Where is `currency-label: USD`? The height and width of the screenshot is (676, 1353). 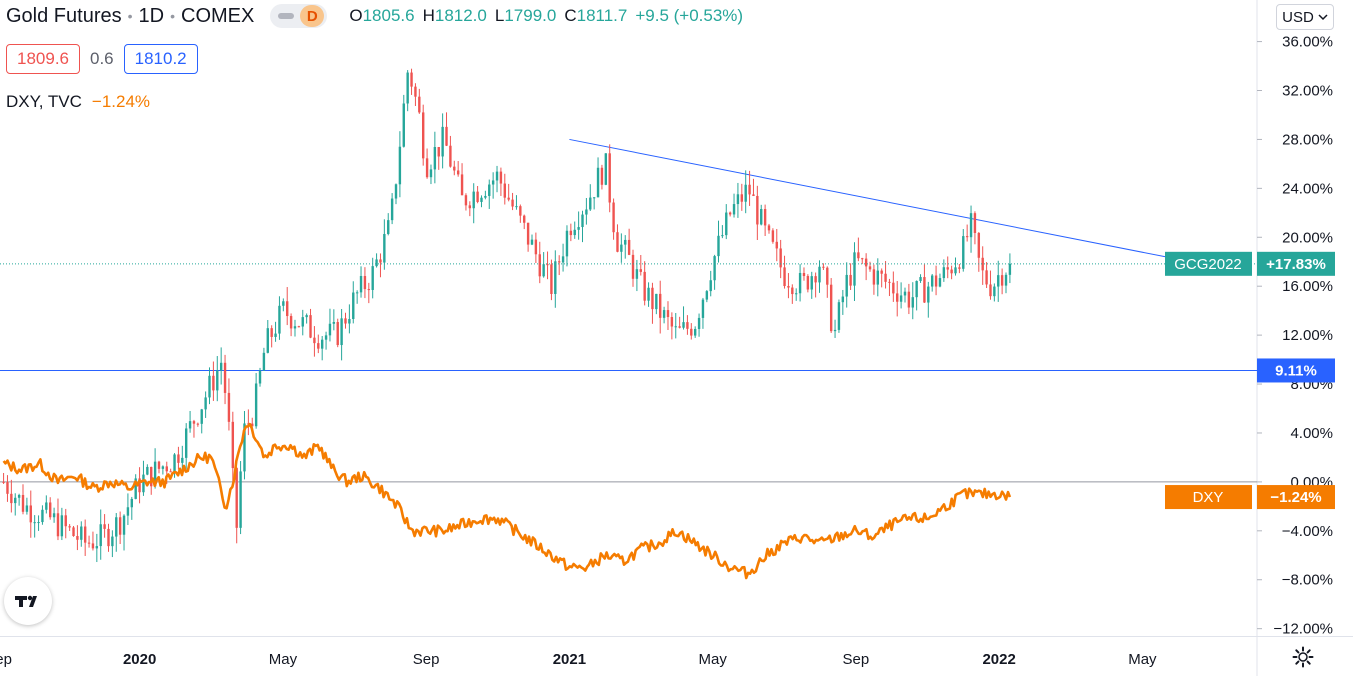 currency-label: USD is located at coordinates (1298, 17).